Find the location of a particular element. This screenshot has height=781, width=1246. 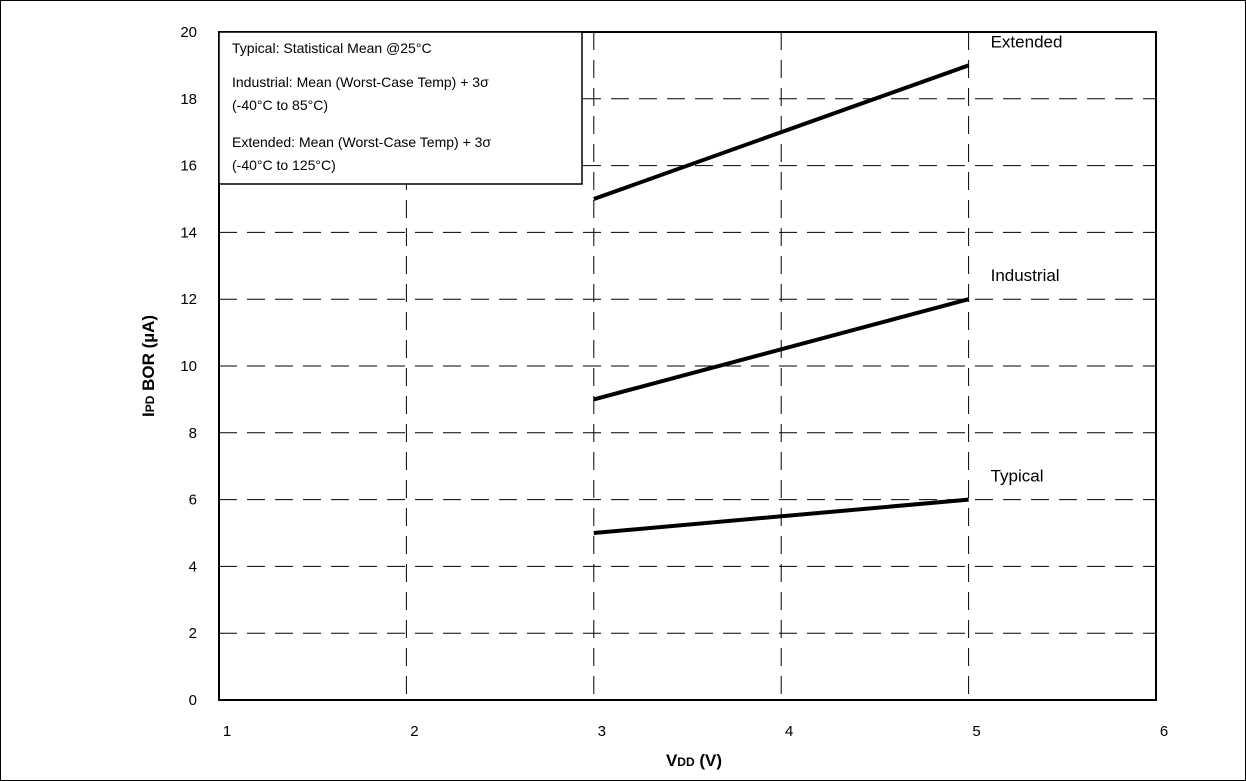

x-axis-title-sub: DD is located at coordinates (686, 762).